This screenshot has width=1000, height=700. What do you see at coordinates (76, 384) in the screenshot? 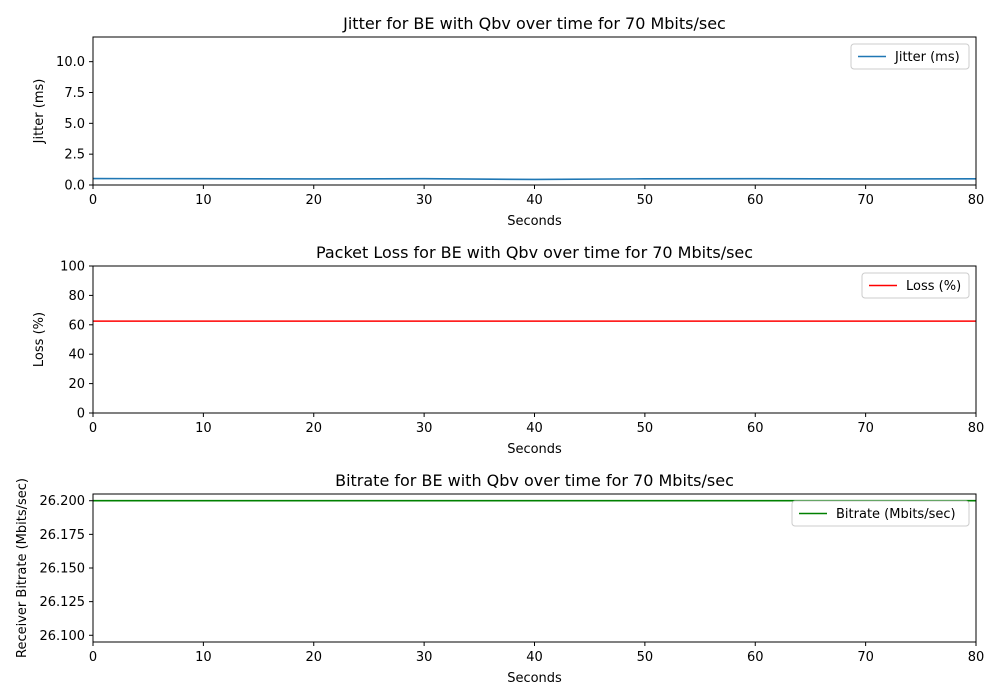
I see `y-tick-label: 20` at bounding box center [76, 384].